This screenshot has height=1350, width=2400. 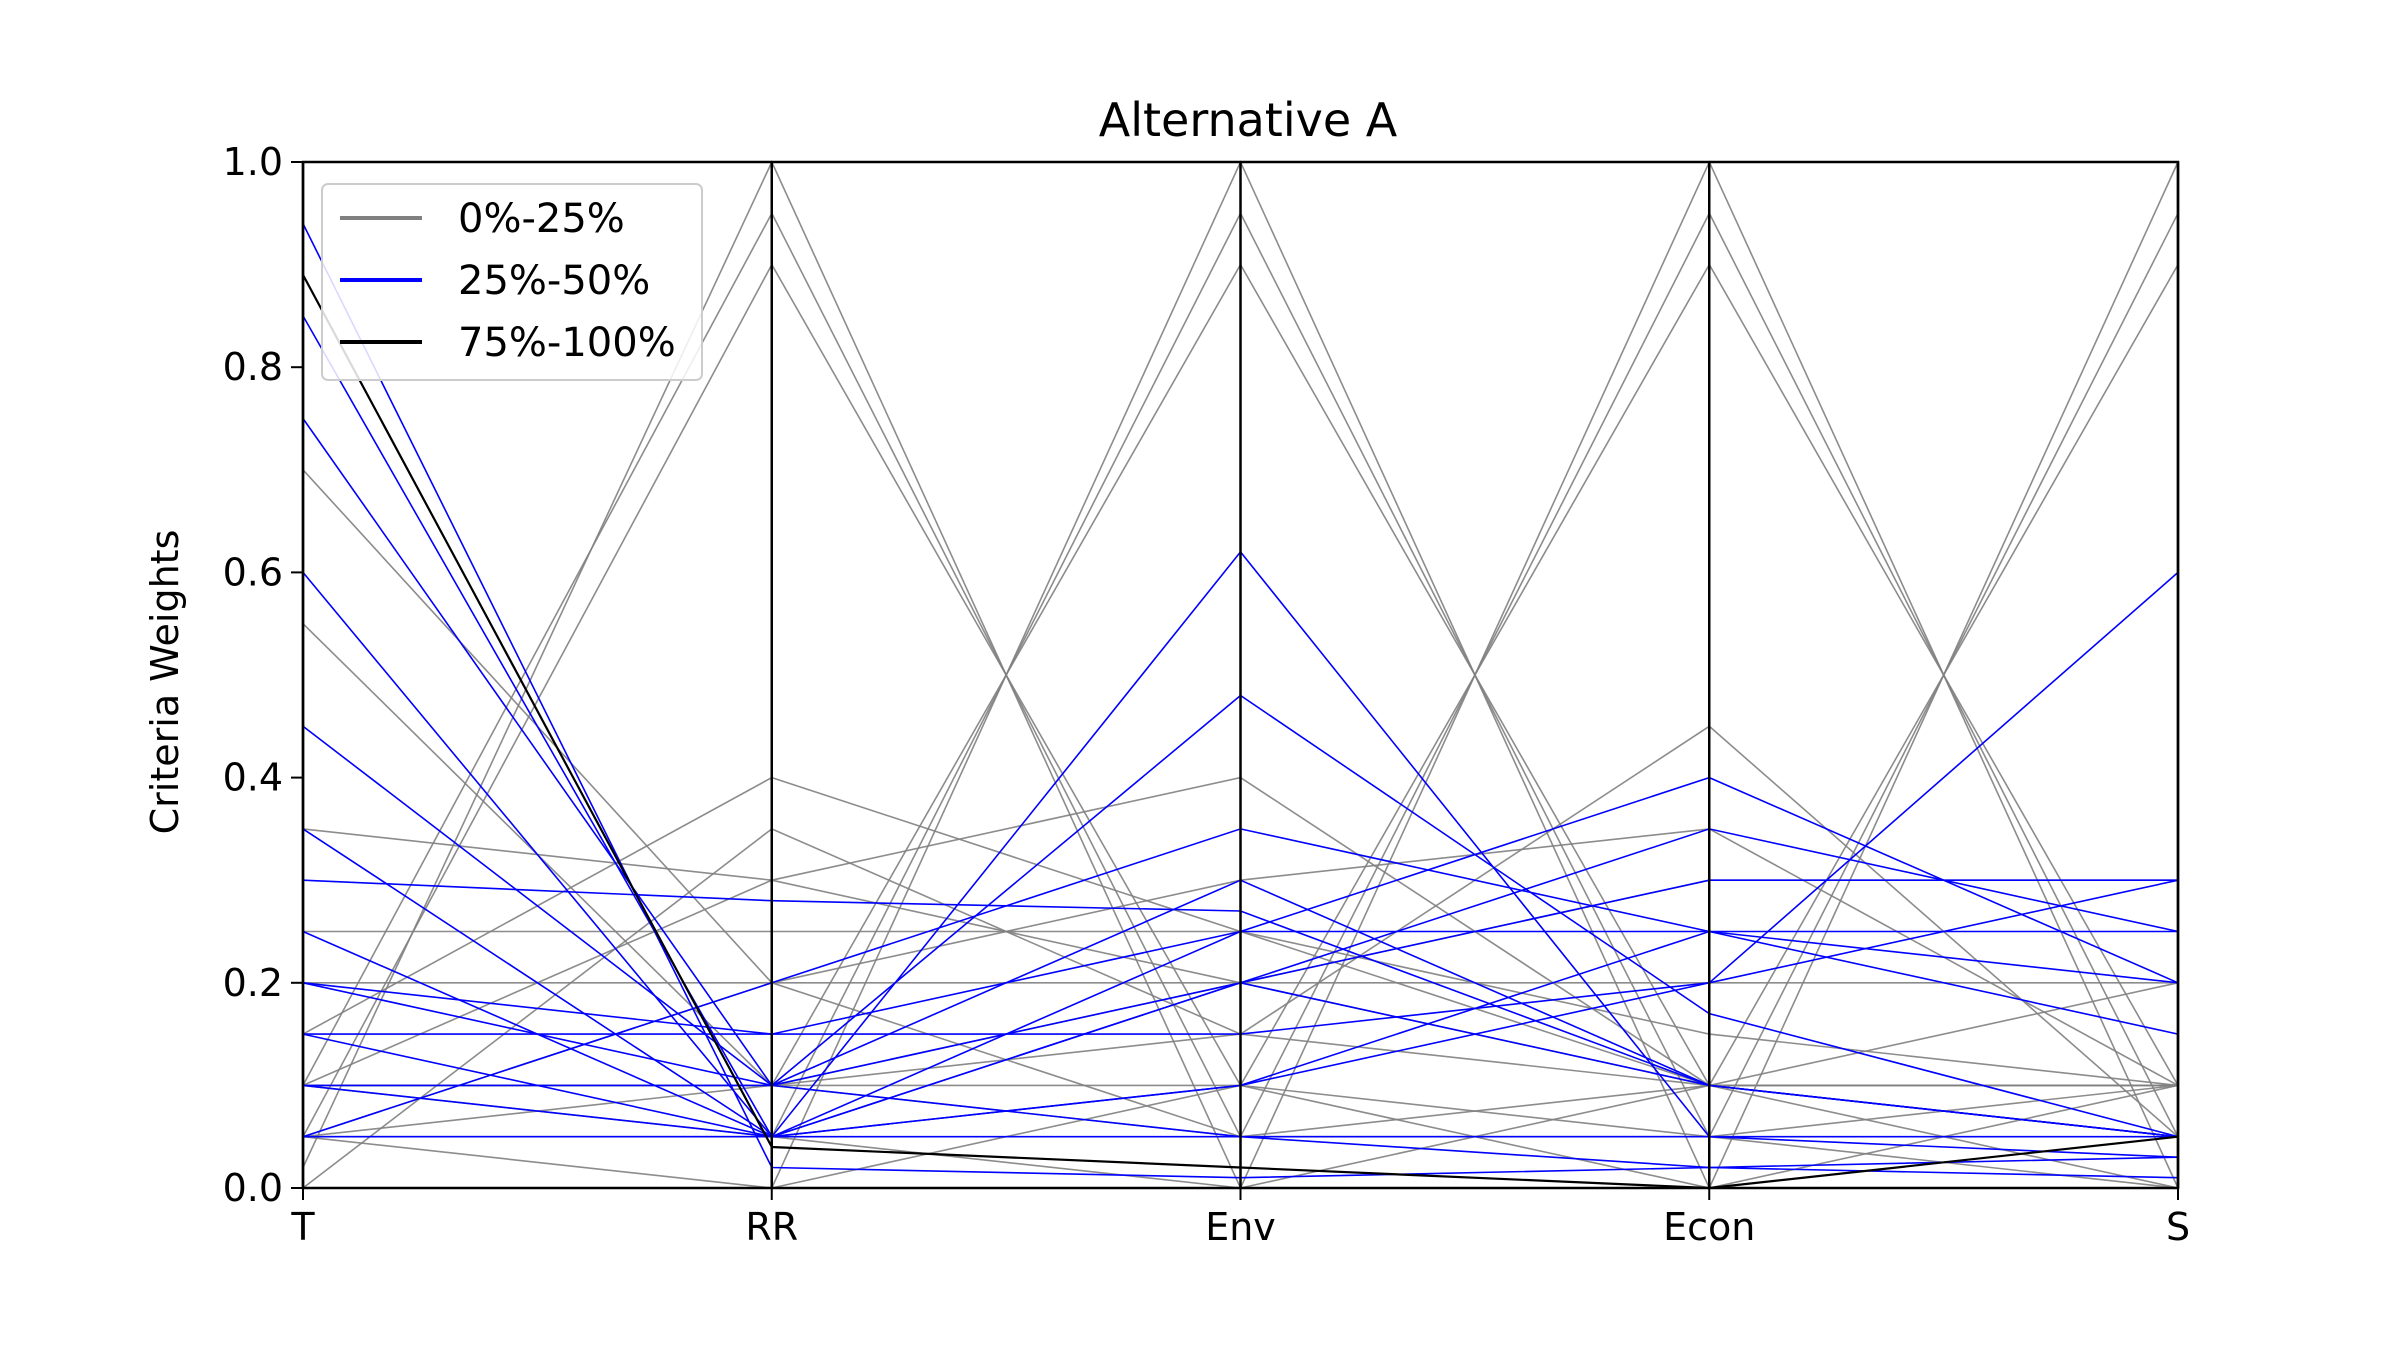 I want to click on legend-entry-label: 0%-25%, so click(x=541, y=219).